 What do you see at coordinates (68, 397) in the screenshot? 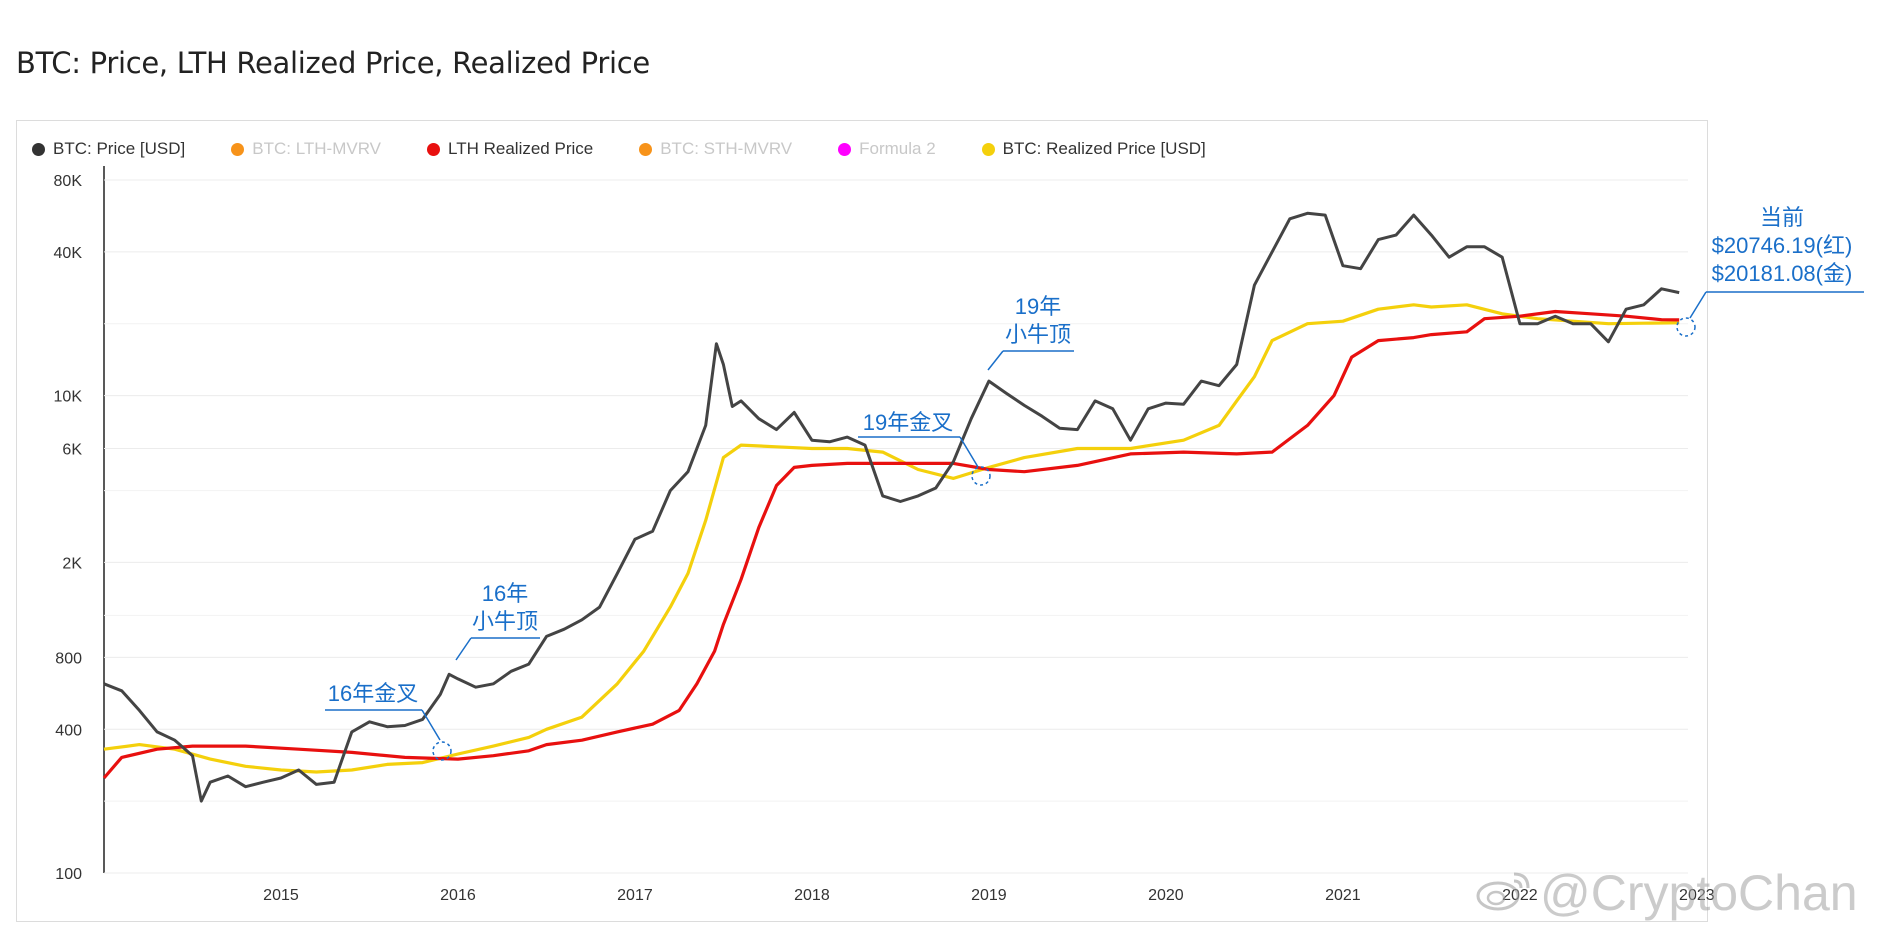
I see `y-tick-label: 10K` at bounding box center [68, 397].